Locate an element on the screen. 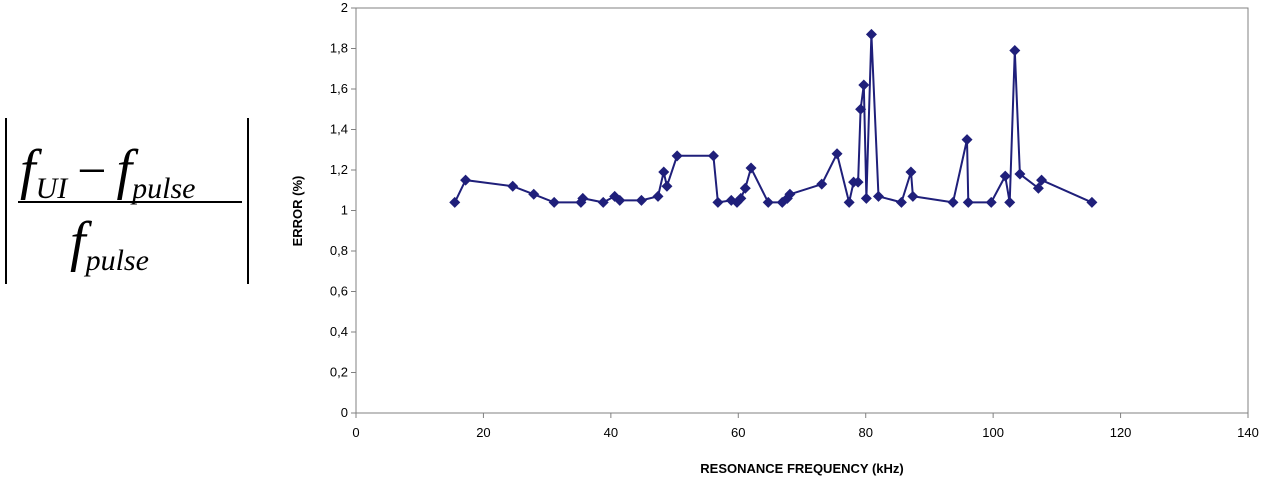  x-tick-label: 100 is located at coordinates (993, 432).